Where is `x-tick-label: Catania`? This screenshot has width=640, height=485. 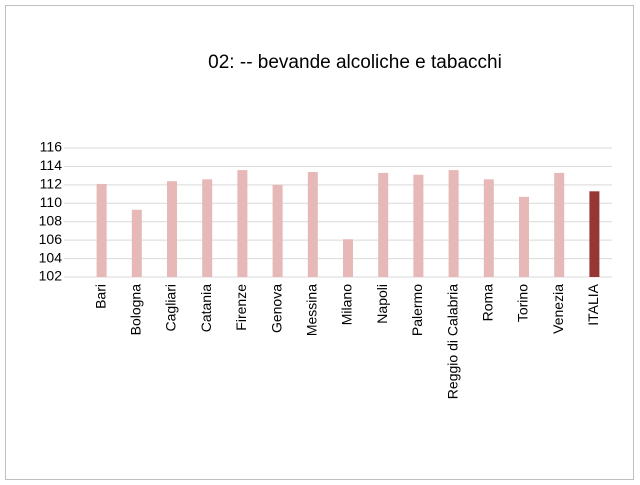
x-tick-label: Catania is located at coordinates (206, 308).